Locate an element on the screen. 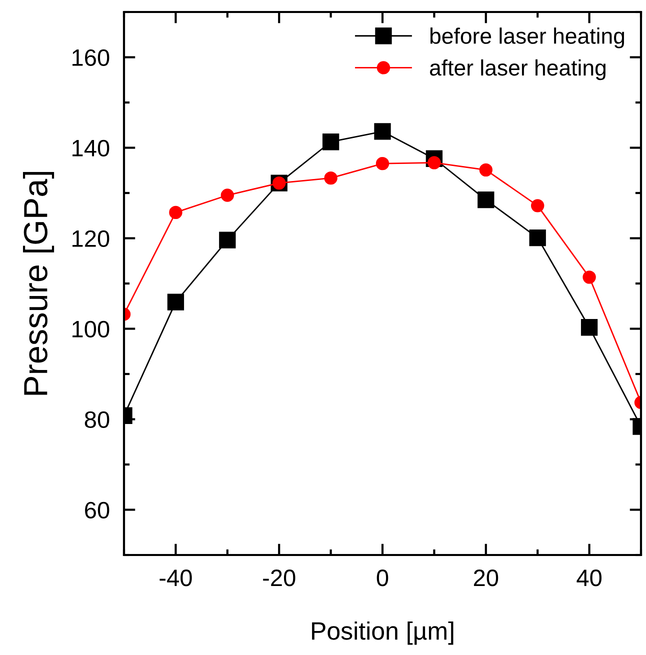  y-tick-label: 80 is located at coordinates (97, 419).